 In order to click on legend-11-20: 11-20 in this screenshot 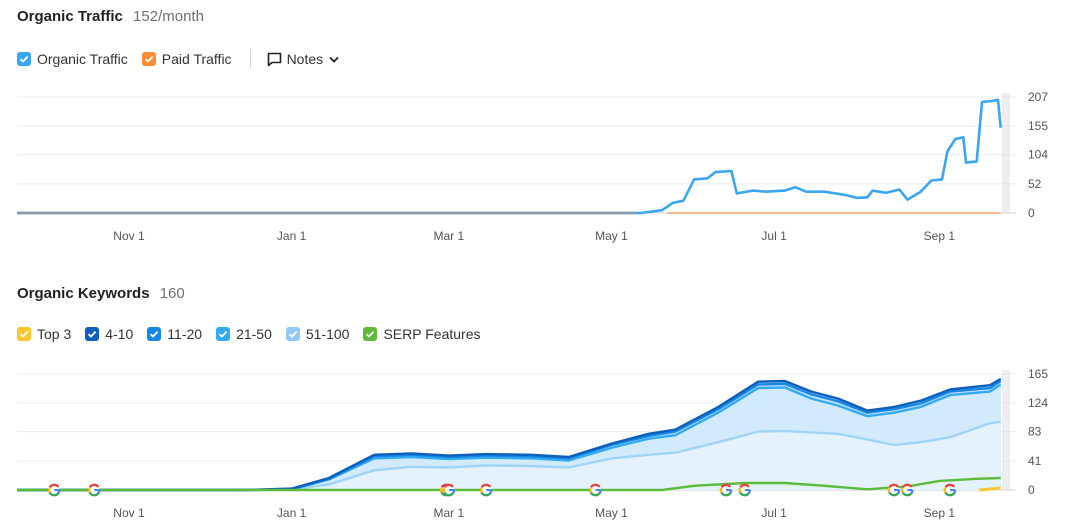, I will do `click(174, 334)`.